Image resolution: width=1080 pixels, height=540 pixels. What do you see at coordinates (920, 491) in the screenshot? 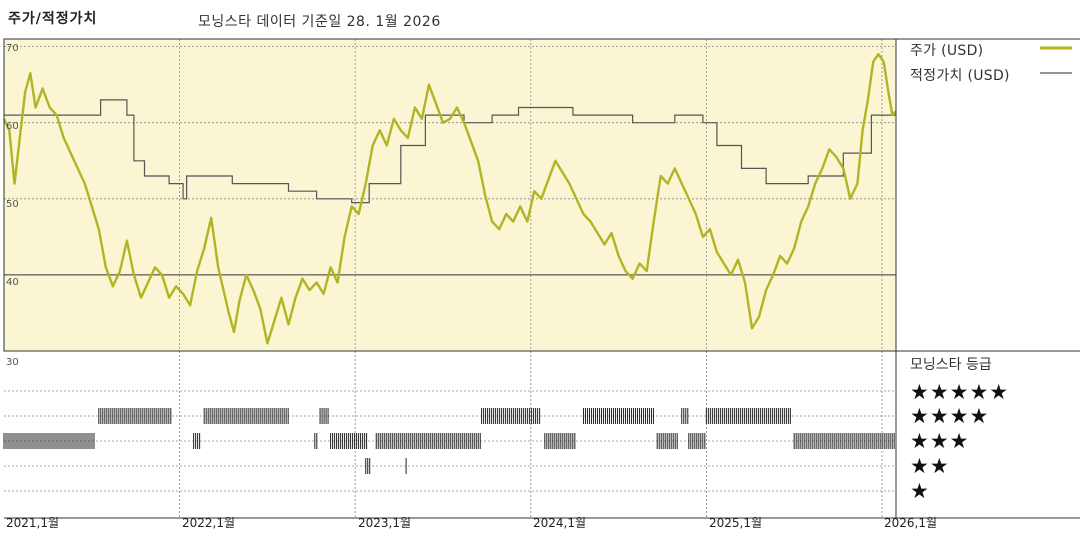
I see `rating-level-1: ★` at bounding box center [920, 491].